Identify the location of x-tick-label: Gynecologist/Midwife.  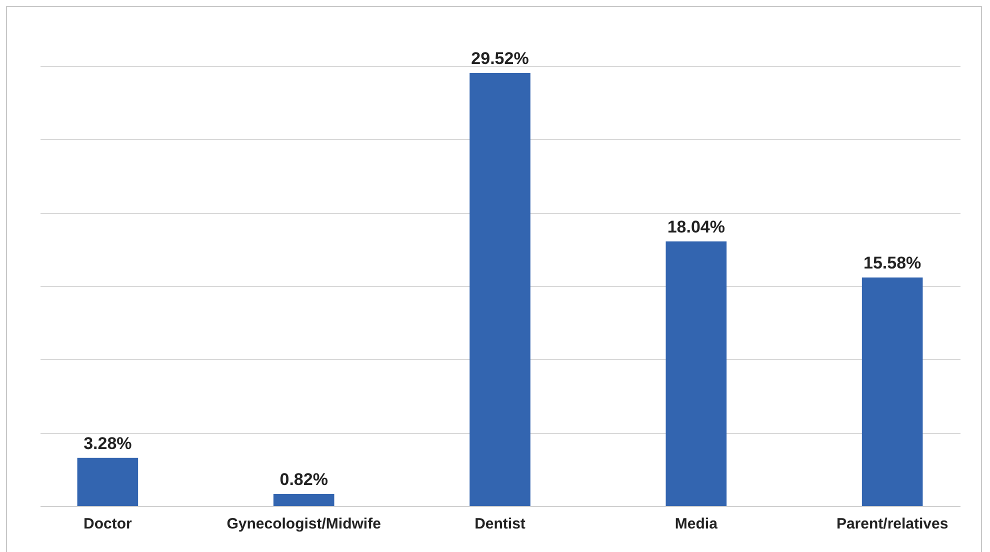
(303, 524).